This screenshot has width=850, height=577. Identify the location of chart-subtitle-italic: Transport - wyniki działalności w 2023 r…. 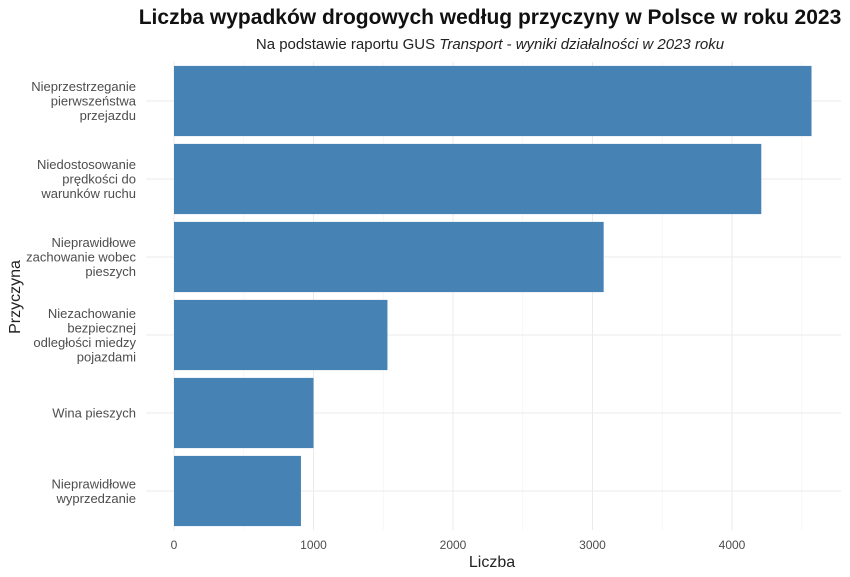
(581, 44).